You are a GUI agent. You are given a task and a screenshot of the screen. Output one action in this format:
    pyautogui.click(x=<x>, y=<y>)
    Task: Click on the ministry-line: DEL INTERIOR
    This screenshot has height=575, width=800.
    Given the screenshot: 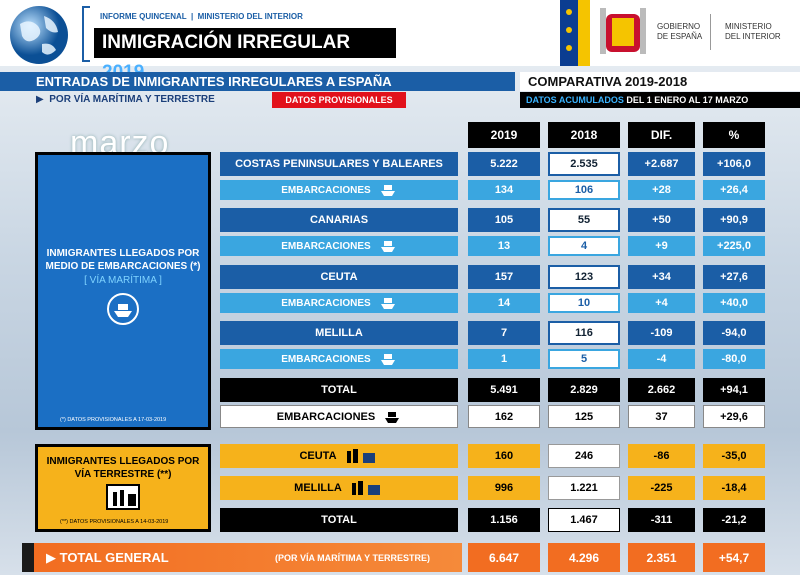 What is the action you would take?
    pyautogui.click(x=753, y=36)
    